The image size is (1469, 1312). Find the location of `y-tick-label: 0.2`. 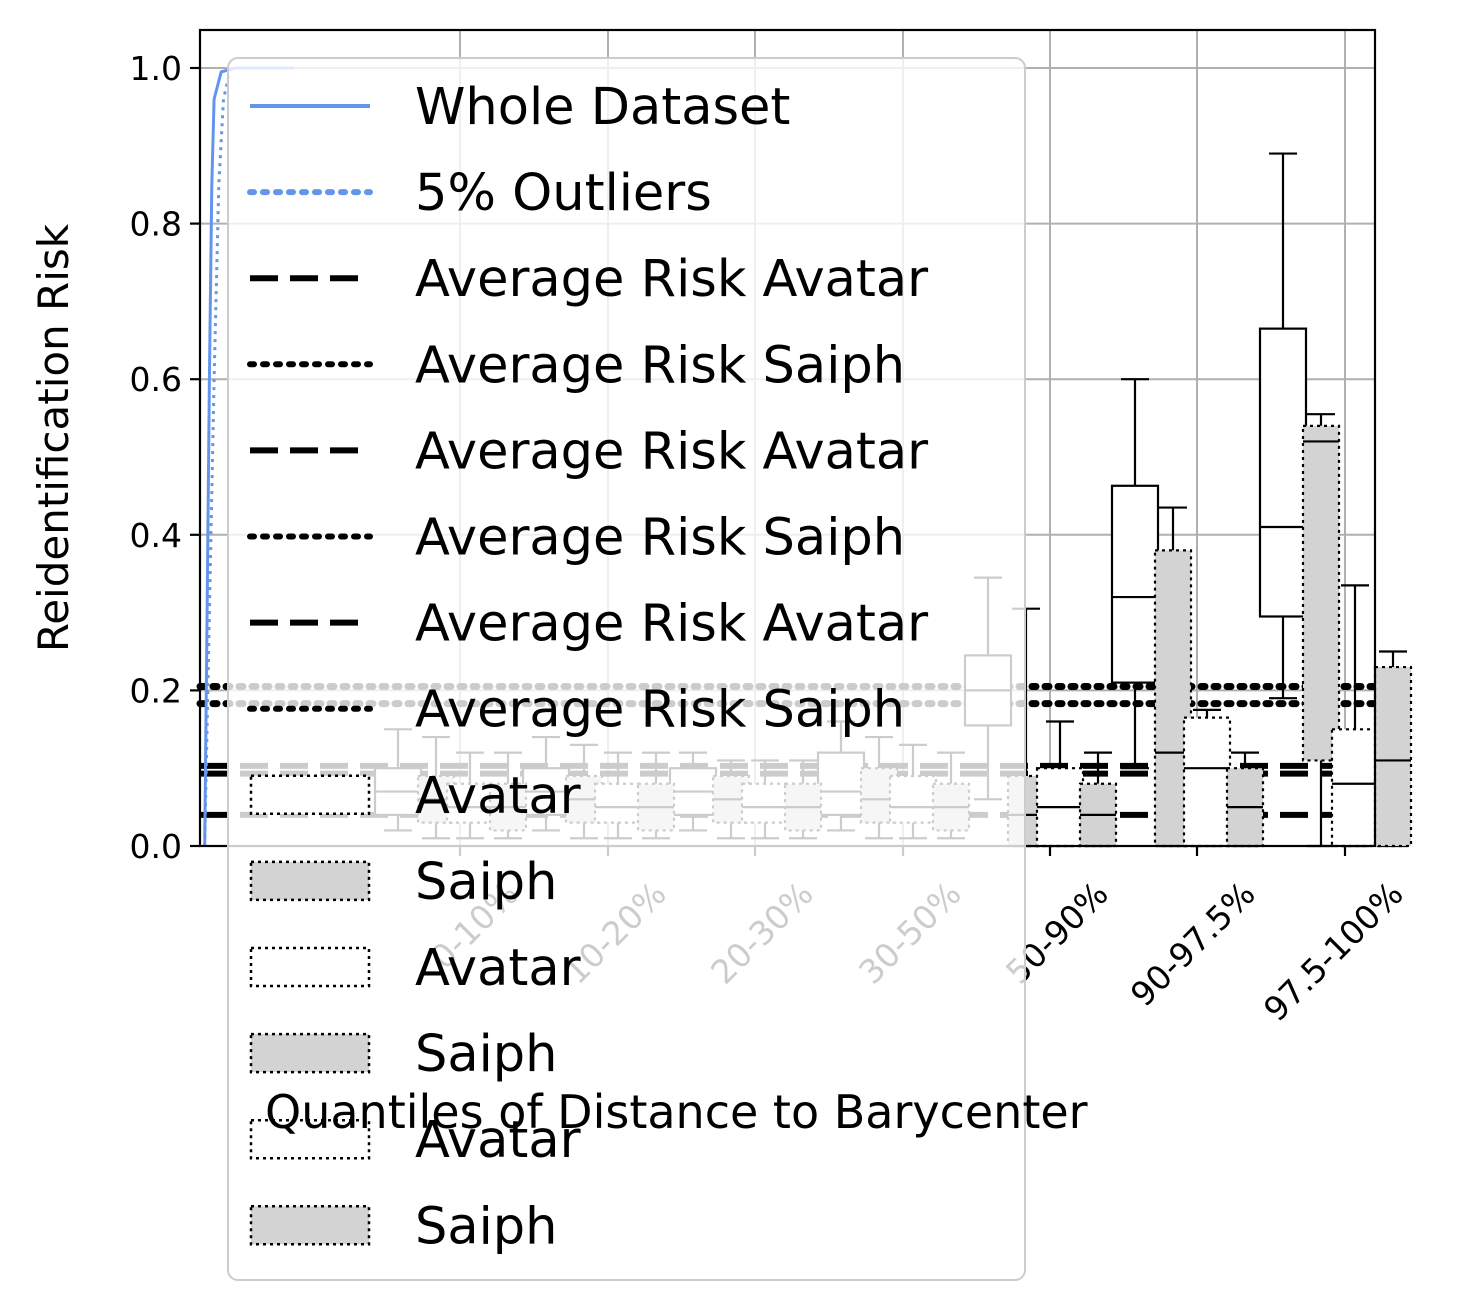

y-tick-label: 0.2 is located at coordinates (156, 690).